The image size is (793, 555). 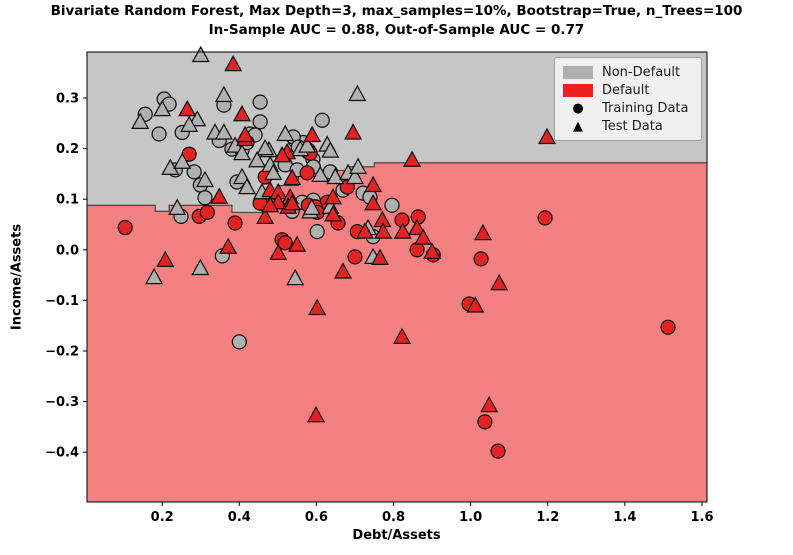 I want to click on legend-item-training: ● Training Data, so click(x=628, y=108).